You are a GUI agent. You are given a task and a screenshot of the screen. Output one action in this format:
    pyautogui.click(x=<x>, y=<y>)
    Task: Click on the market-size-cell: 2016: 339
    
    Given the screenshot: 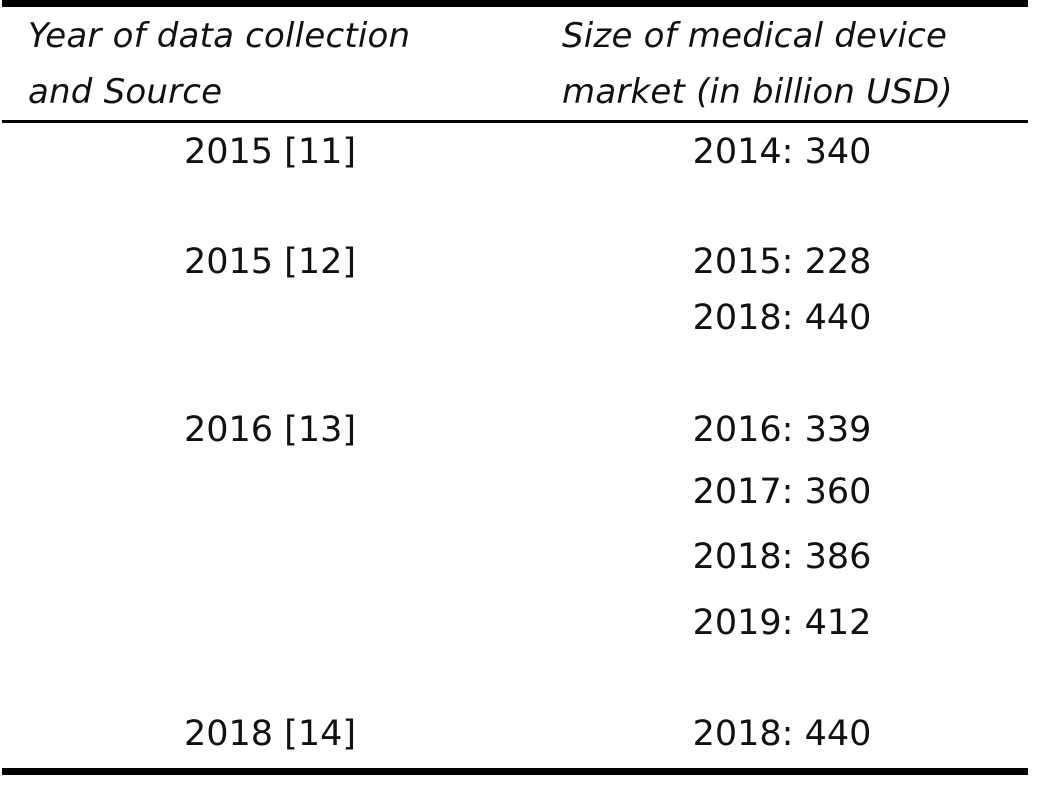 What is the action you would take?
    pyautogui.click(x=782, y=430)
    